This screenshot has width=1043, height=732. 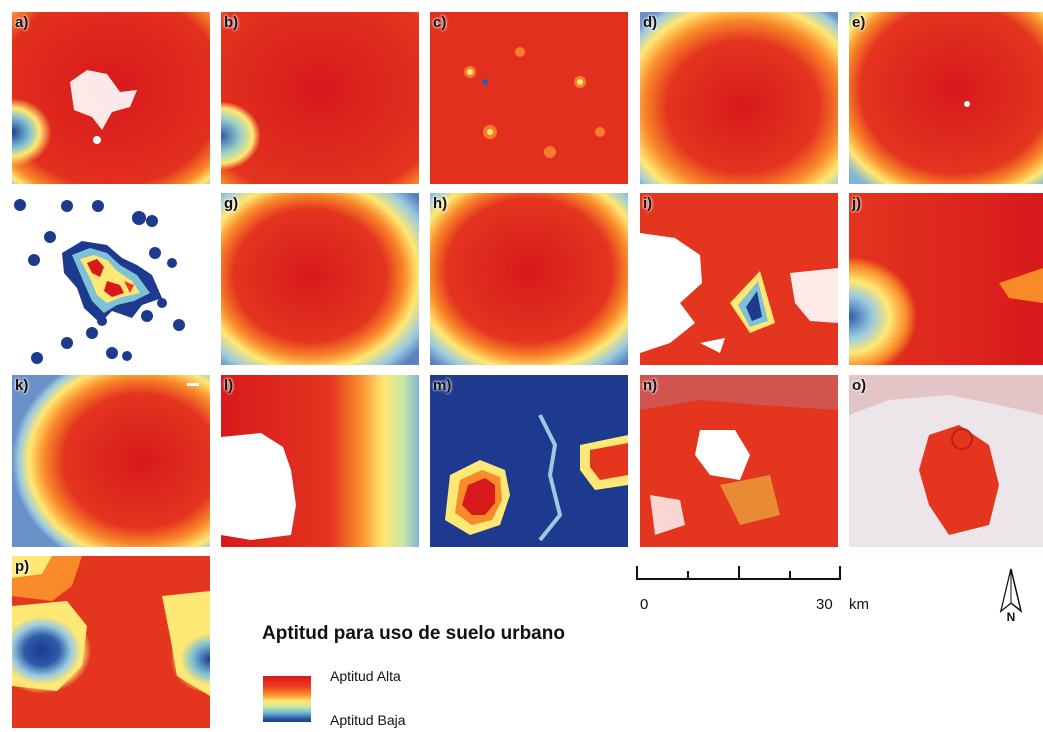 What do you see at coordinates (442, 385) in the screenshot?
I see `panel-label: m)` at bounding box center [442, 385].